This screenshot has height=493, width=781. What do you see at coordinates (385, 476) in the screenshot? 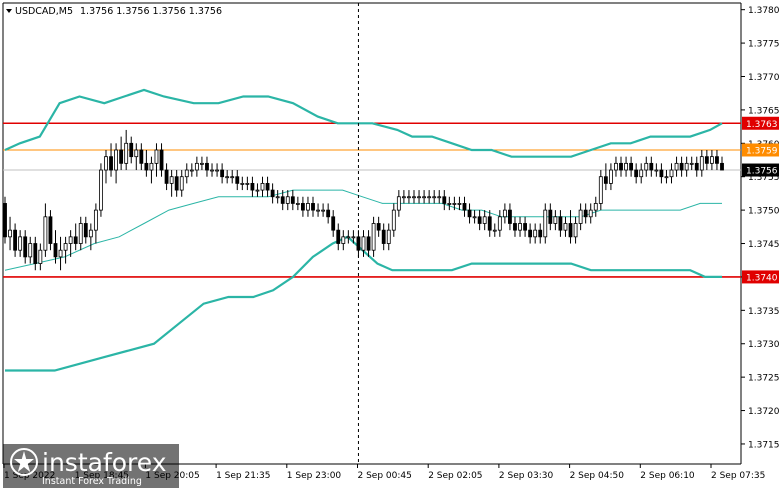
I see `time-tick-label: 2 Sep 00:45` at bounding box center [385, 476].